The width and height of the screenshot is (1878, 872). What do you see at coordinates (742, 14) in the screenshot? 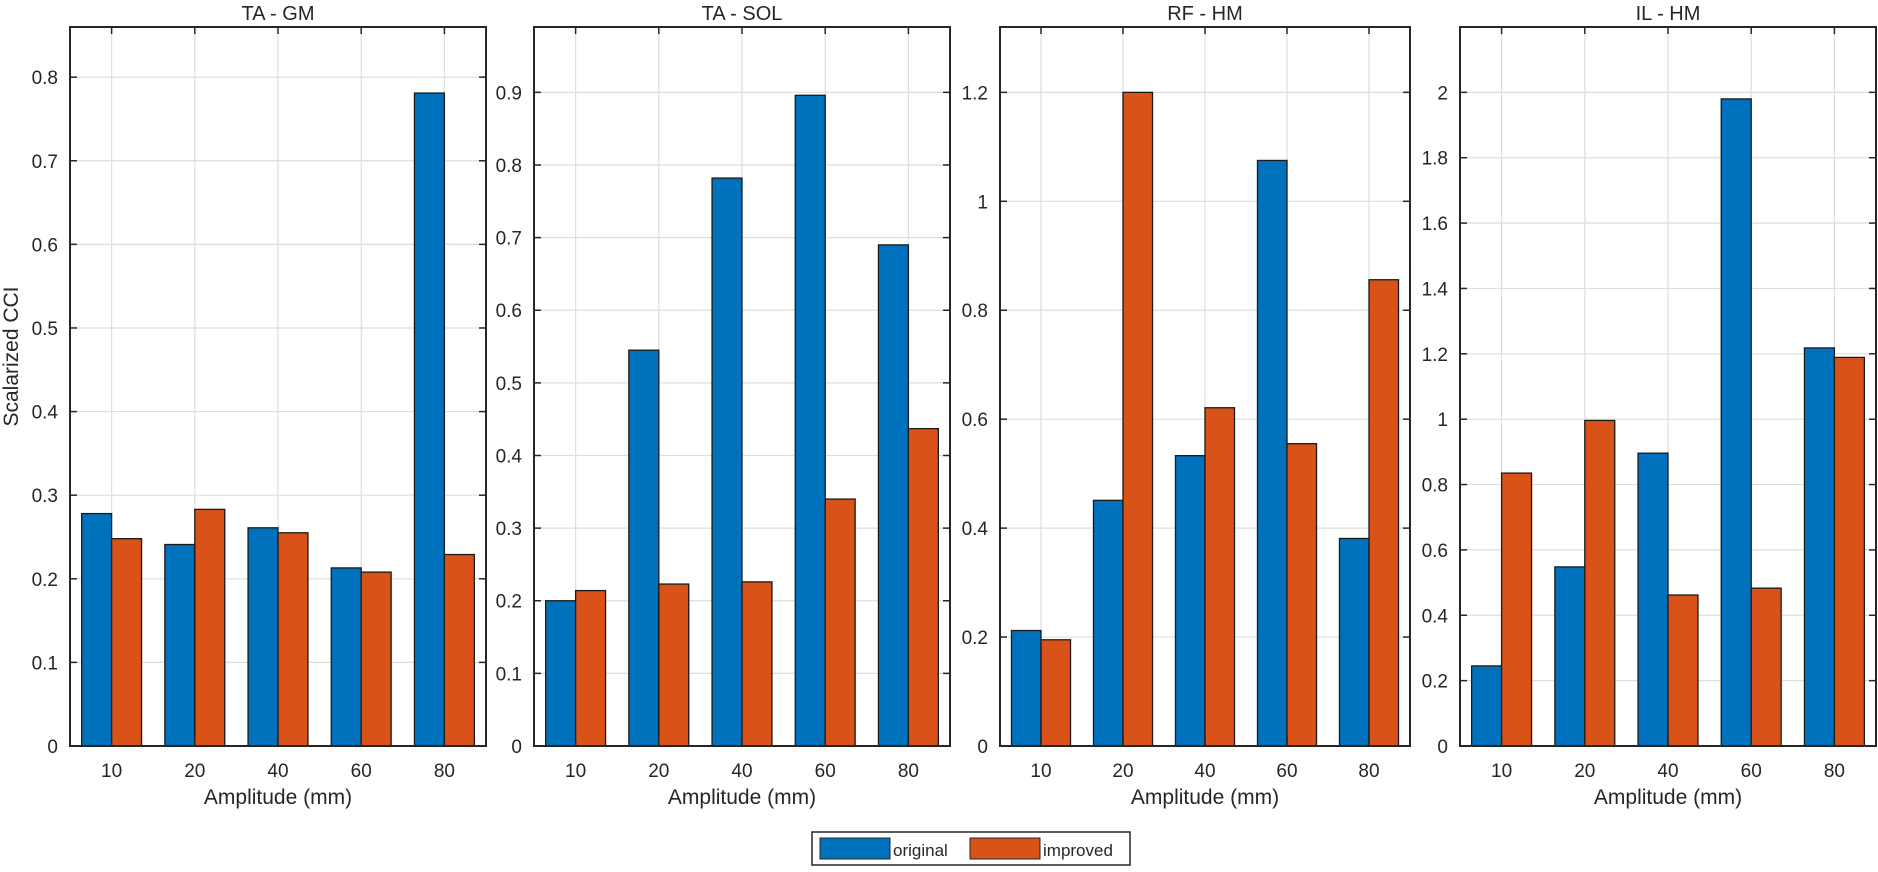
I see `subplot-title: TA - SOL` at bounding box center [742, 14].